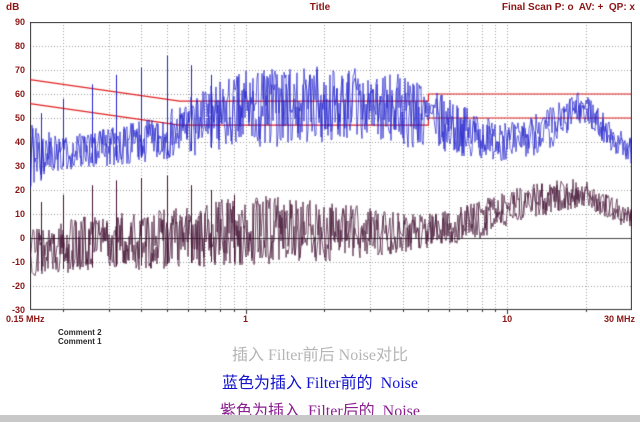 This screenshot has height=422, width=640. I want to click on comment-1: Comment 1, so click(80, 341).